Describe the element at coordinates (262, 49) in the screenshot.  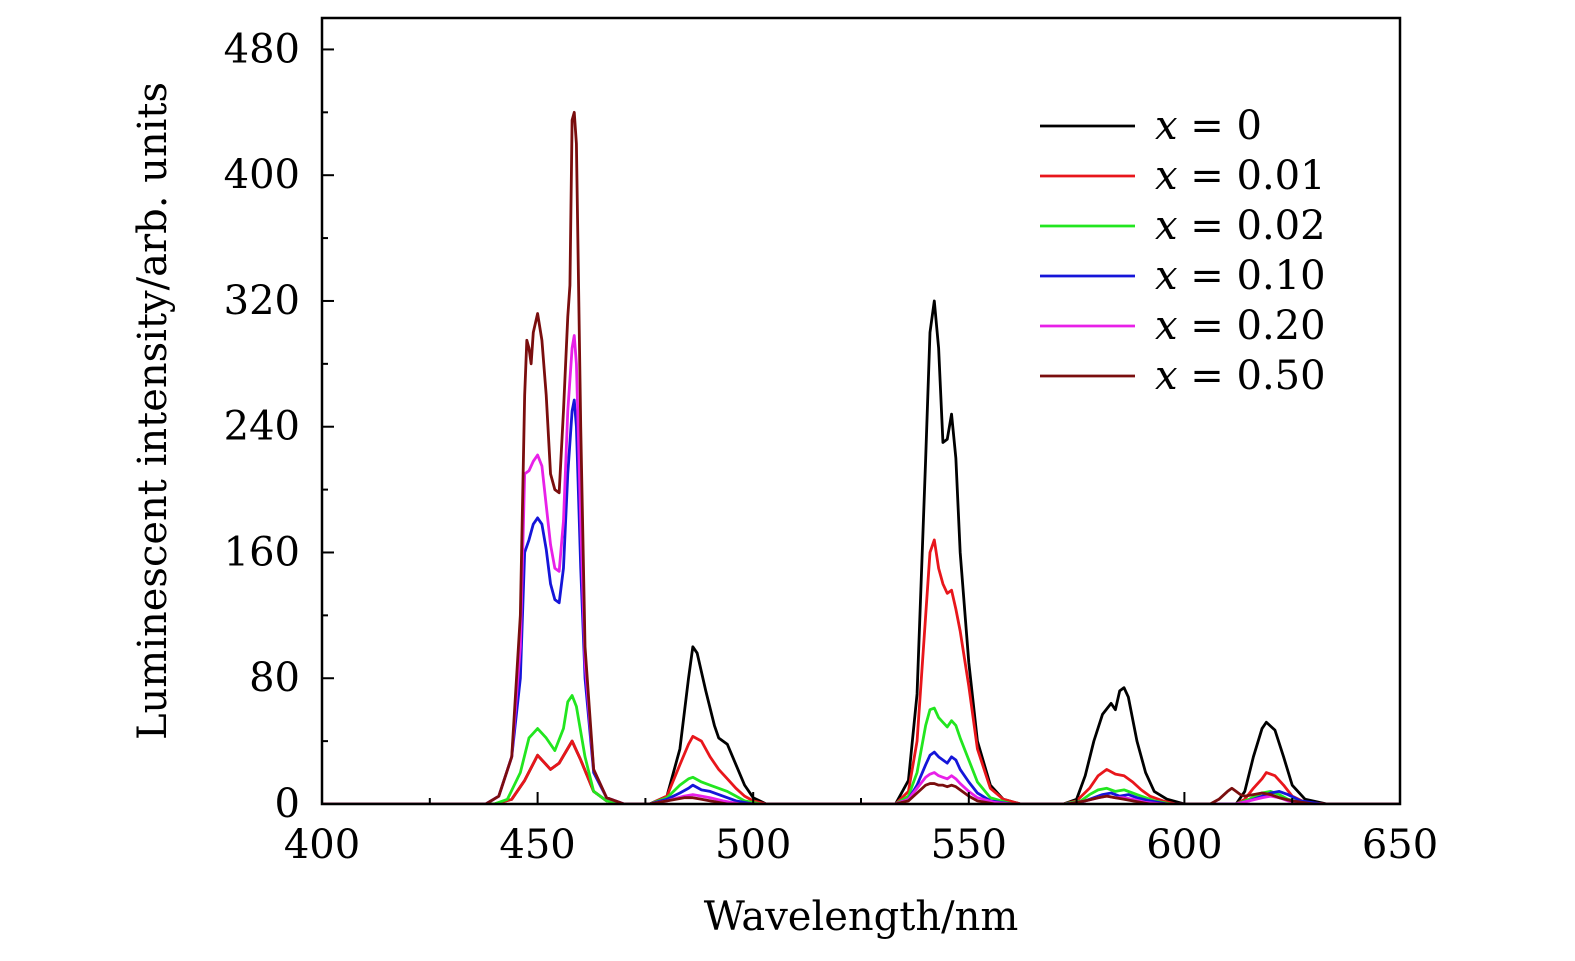
I see `y-tick-label: 480` at that location.